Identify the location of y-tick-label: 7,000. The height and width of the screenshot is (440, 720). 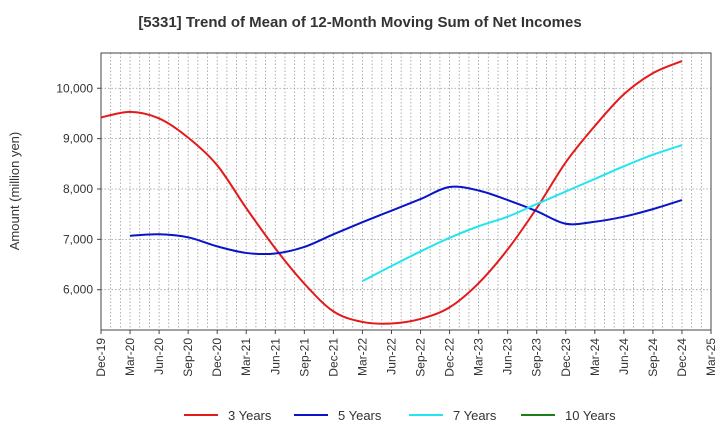
(78, 239).